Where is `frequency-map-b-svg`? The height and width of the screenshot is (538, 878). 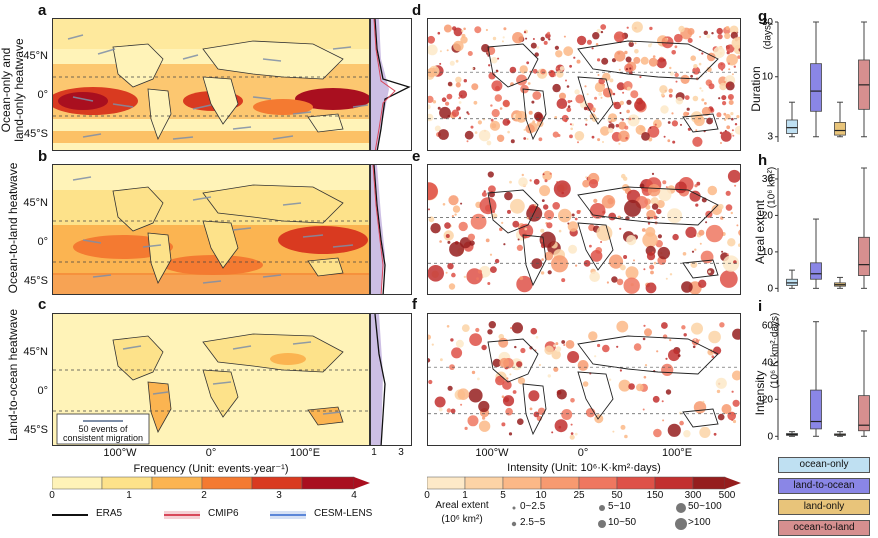 frequency-map-b-svg is located at coordinates (211, 229).